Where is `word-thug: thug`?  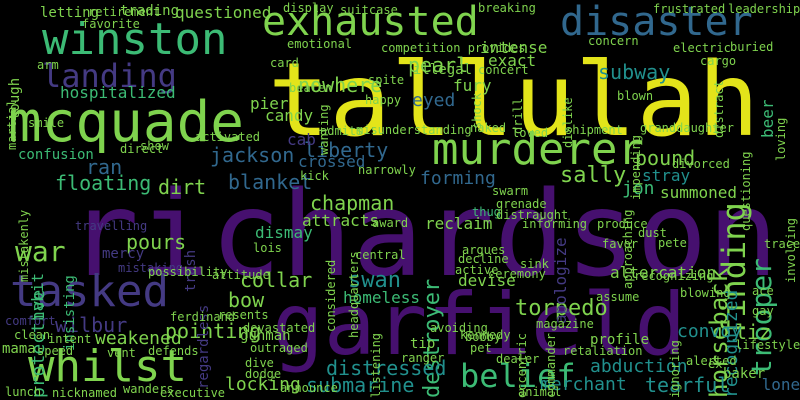 word-thug: thug is located at coordinates (486, 212).